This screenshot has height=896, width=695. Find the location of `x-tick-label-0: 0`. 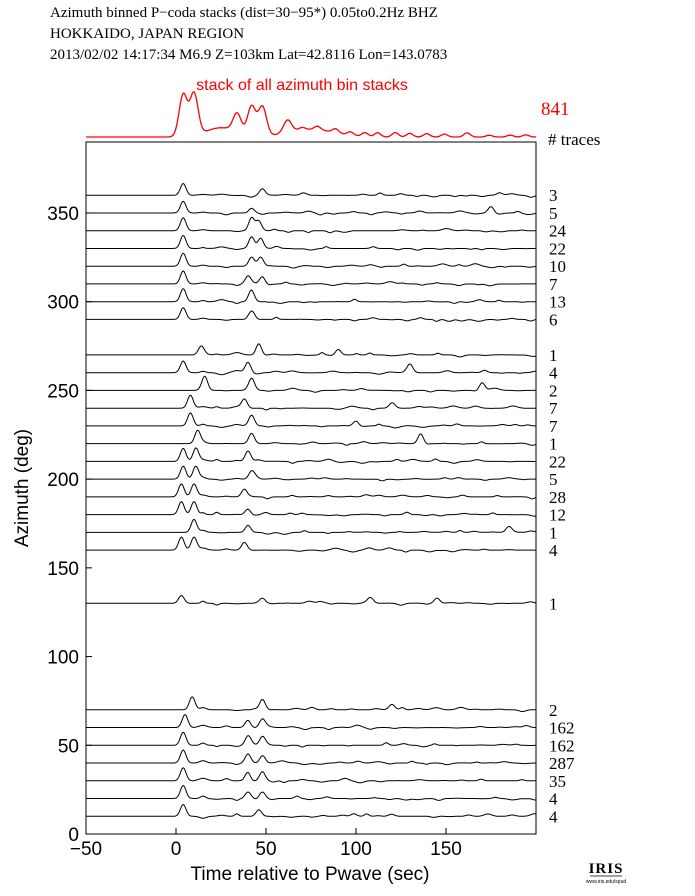

x-tick-label-0: 0 is located at coordinates (176, 849).